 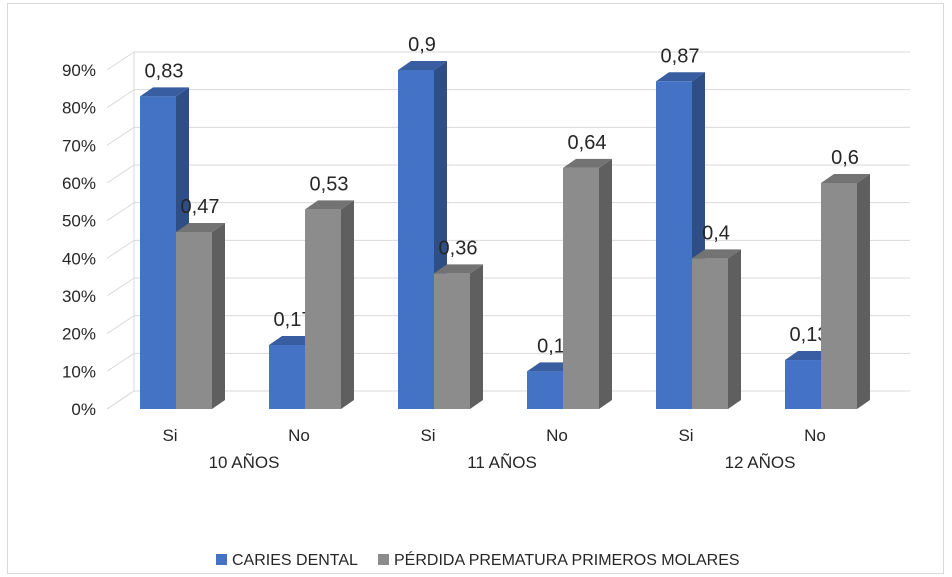 What do you see at coordinates (760, 462) in the screenshot?
I see `x-group-label: 12 AÑOS` at bounding box center [760, 462].